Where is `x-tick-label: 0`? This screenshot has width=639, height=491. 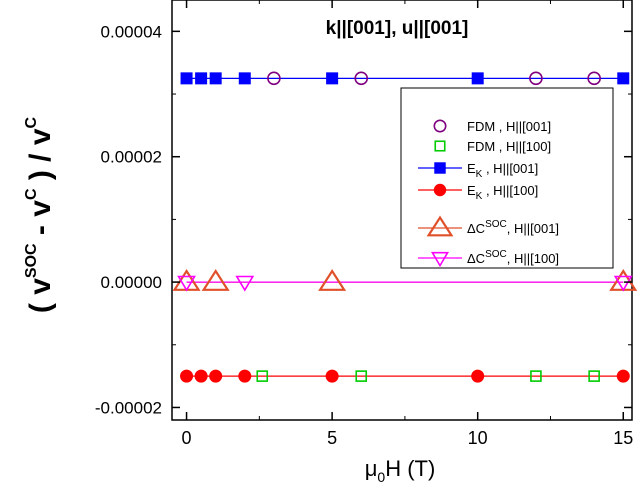 x-tick-label: 0 is located at coordinates (187, 438).